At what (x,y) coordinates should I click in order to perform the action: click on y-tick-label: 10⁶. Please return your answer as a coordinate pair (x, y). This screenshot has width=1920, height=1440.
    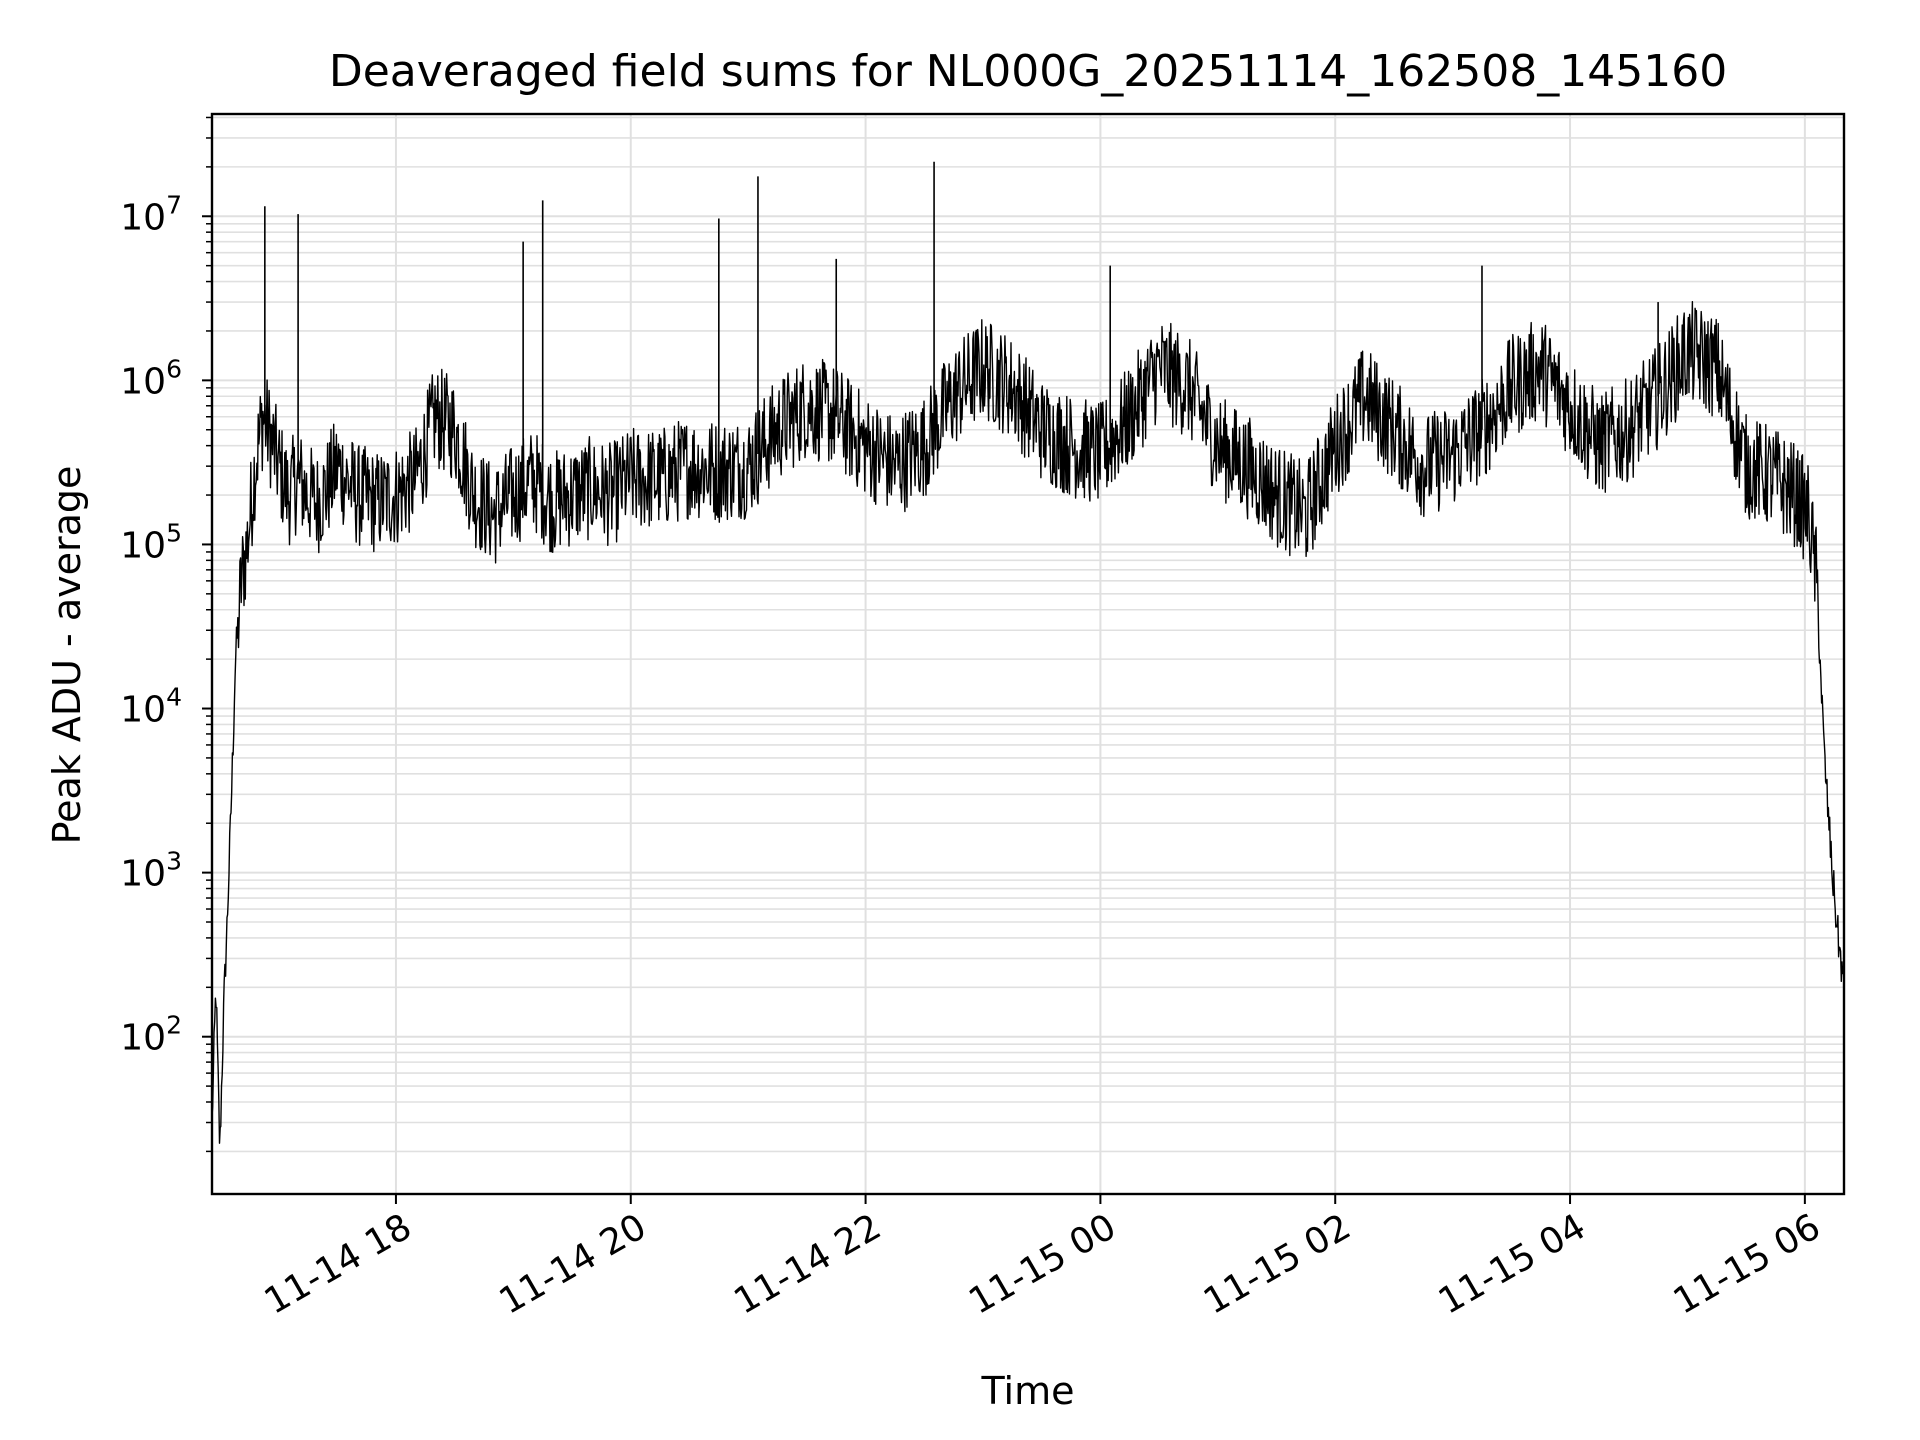
    Looking at the image, I should click on (151, 378).